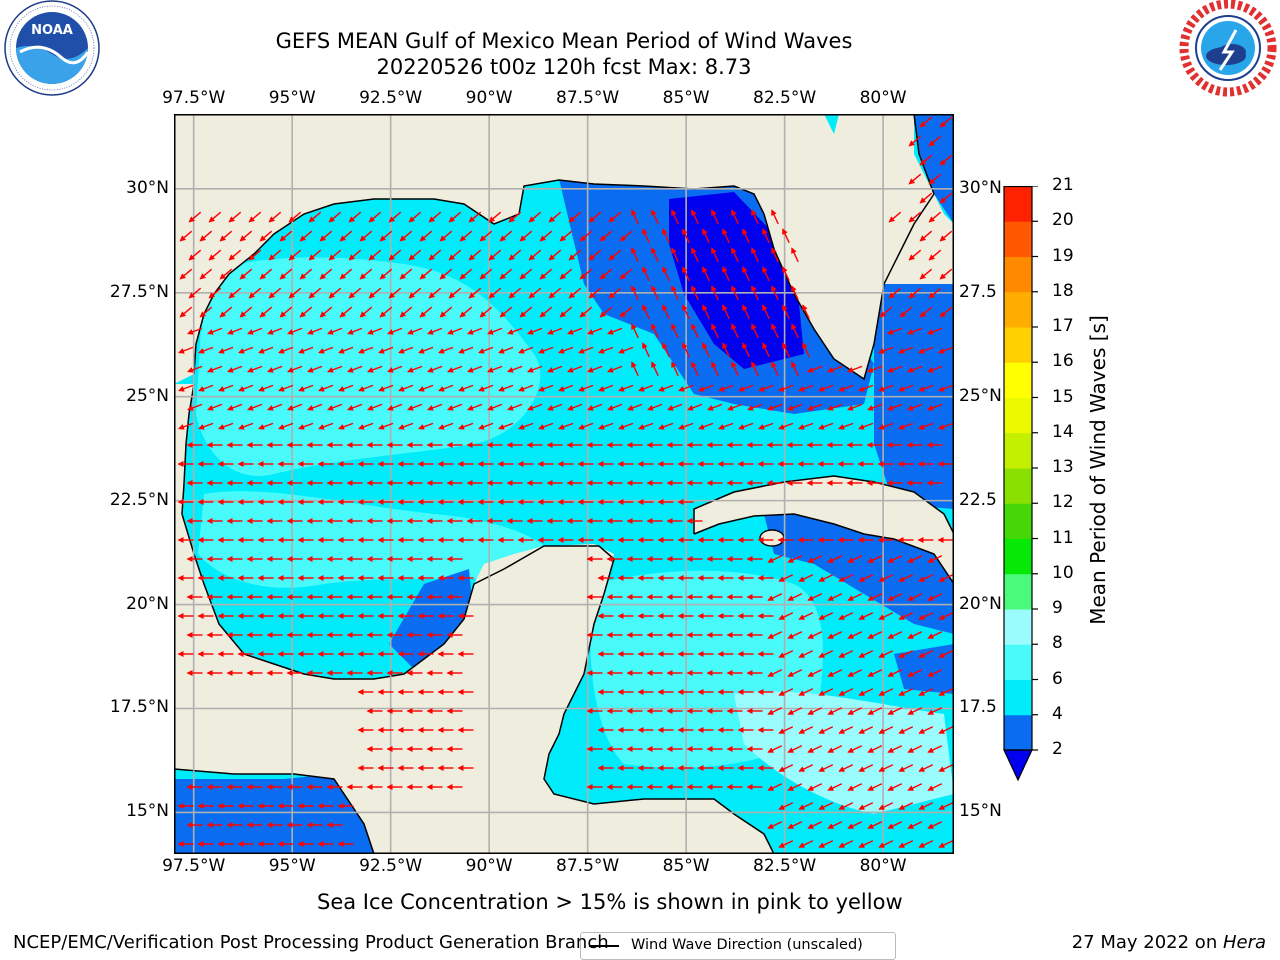 The image size is (1280, 960). I want to click on lon-tick-label: 92.5°W, so click(391, 98).